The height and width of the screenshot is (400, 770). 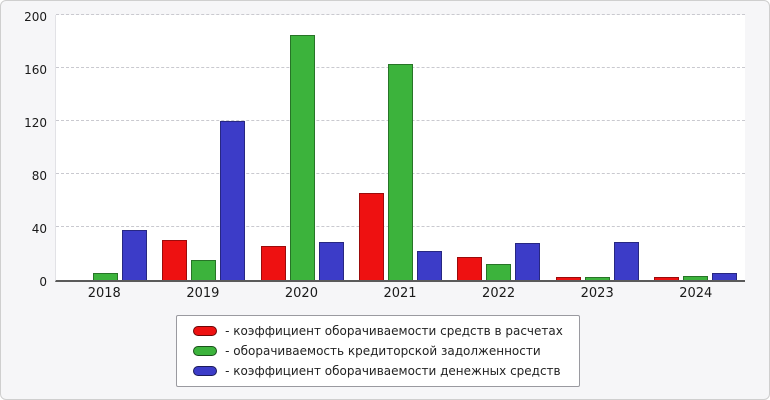 I want to click on x-tick-label: 2024, so click(x=696, y=293).